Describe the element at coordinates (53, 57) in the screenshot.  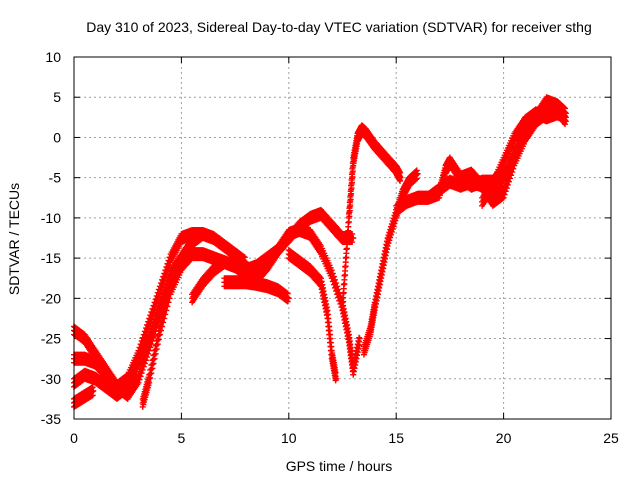
I see `y-tick-label: 10` at that location.